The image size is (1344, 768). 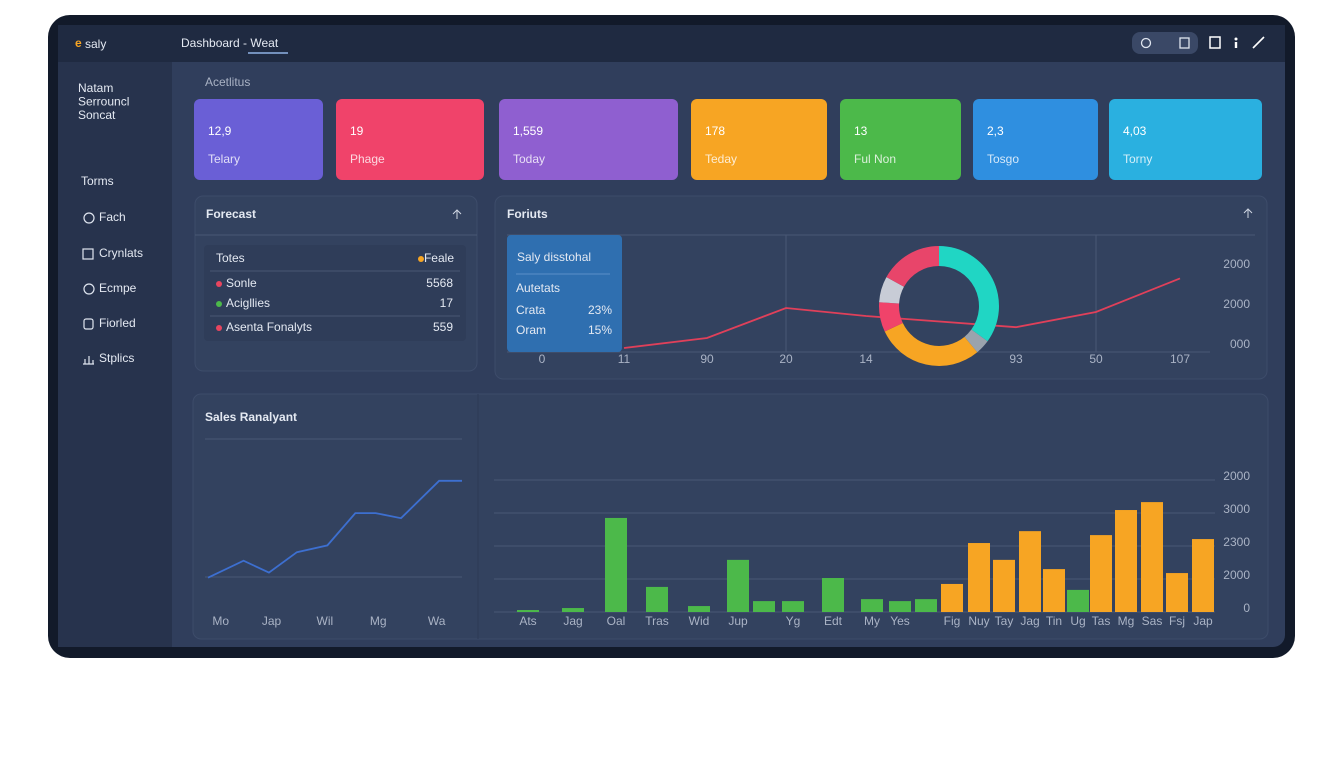 What do you see at coordinates (1236, 542) in the screenshot?
I see `y-tick-label: 2300` at bounding box center [1236, 542].